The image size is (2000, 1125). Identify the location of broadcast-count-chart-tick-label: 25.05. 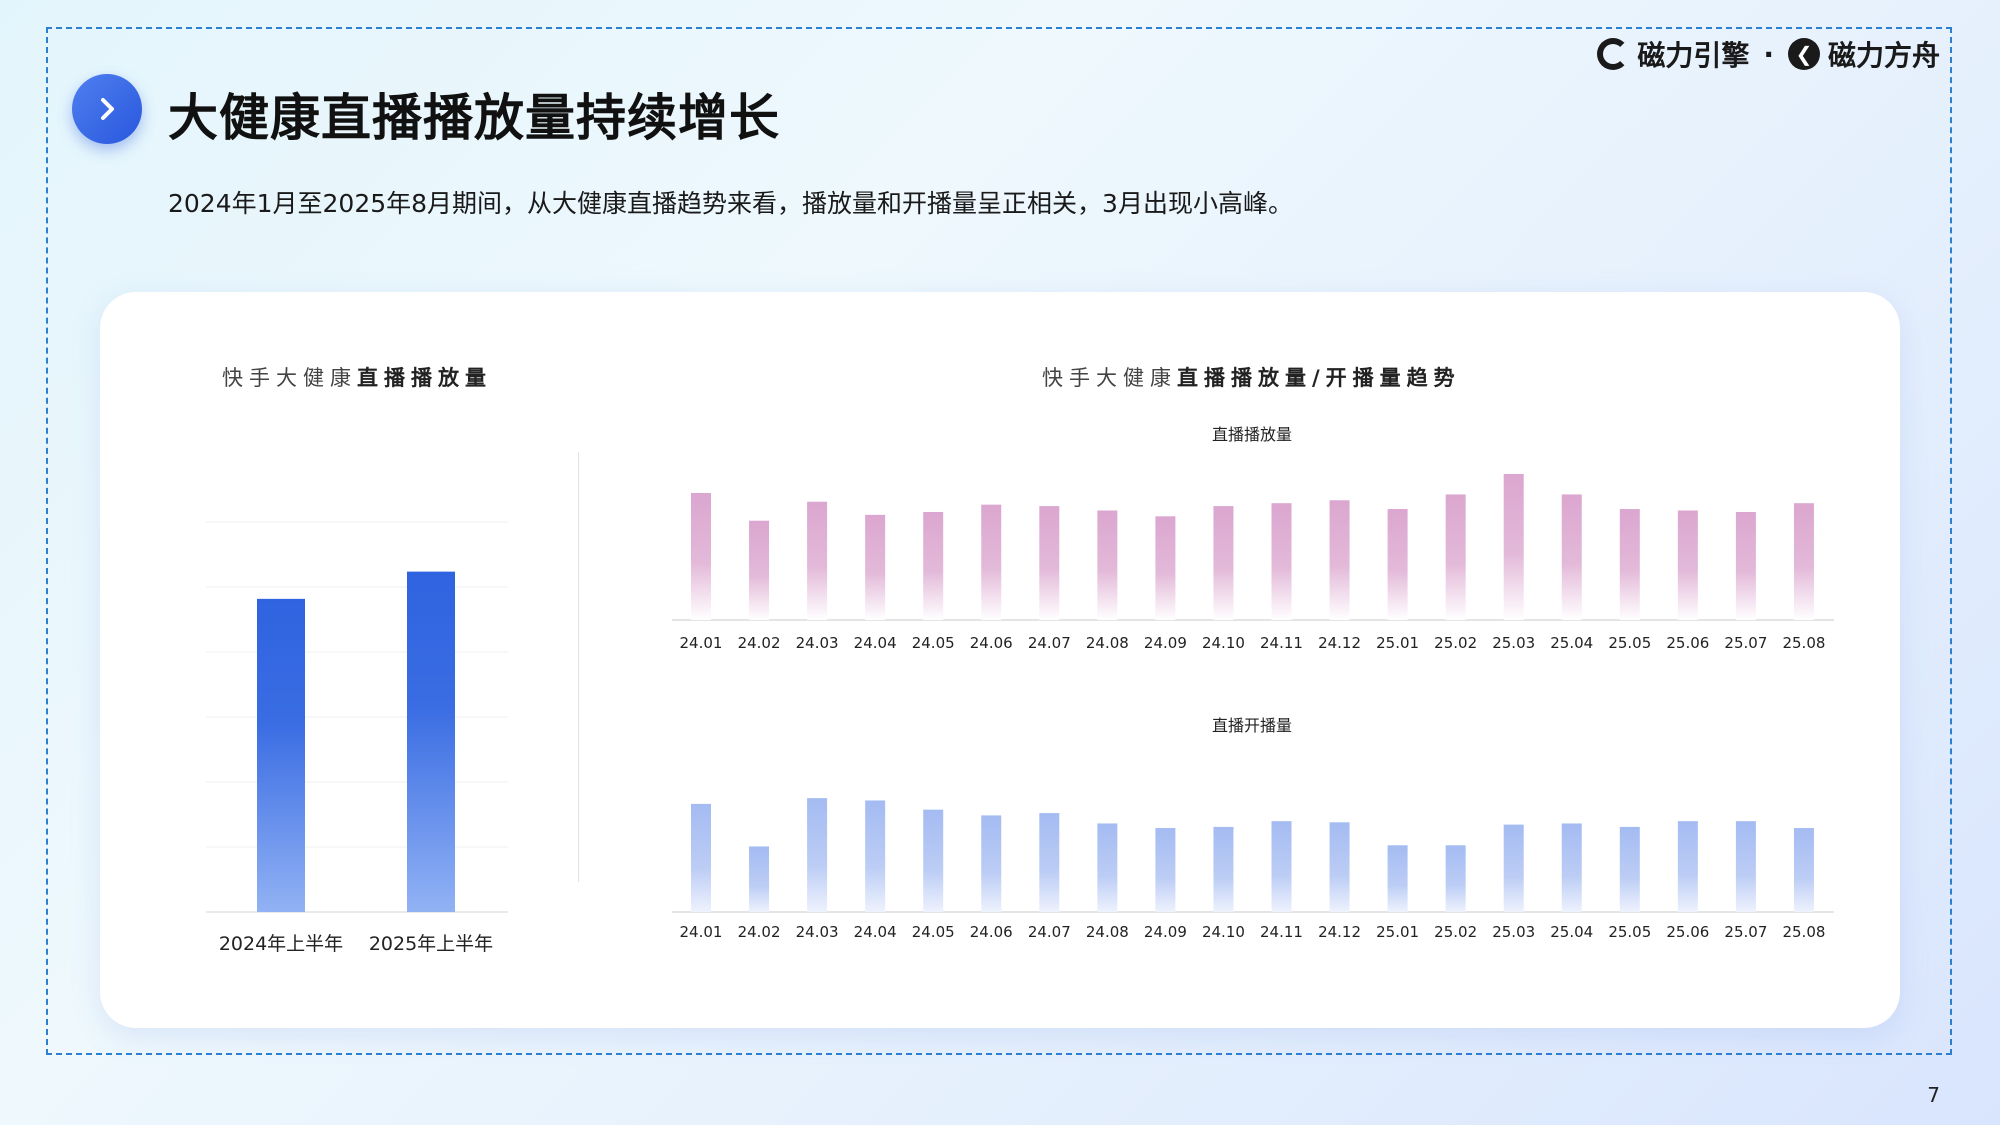
(1629, 932).